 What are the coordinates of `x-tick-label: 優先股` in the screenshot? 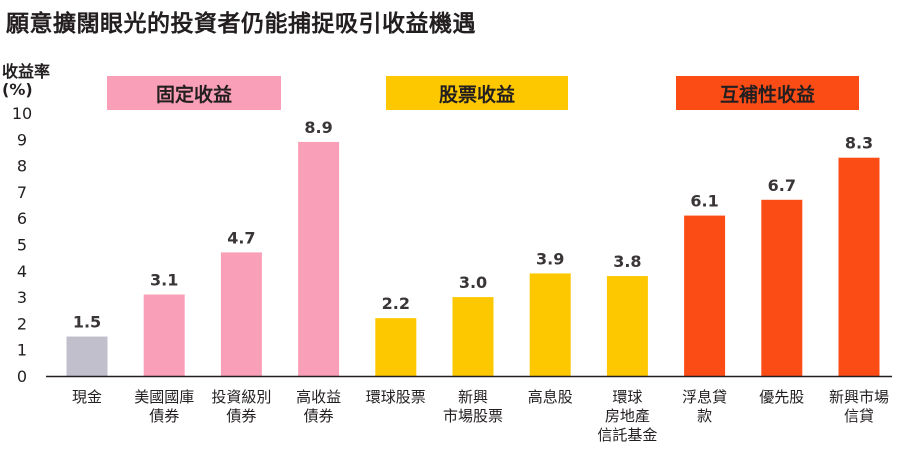 It's located at (781, 397).